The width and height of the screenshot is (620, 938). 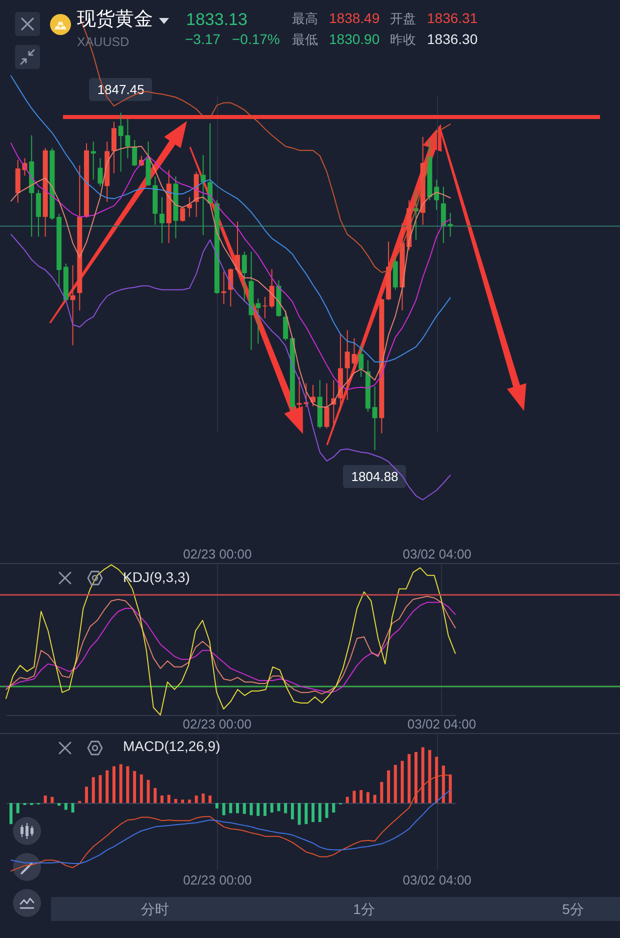 What do you see at coordinates (156, 577) in the screenshot?
I see `chart-title: KDJ(9,3,3)` at bounding box center [156, 577].